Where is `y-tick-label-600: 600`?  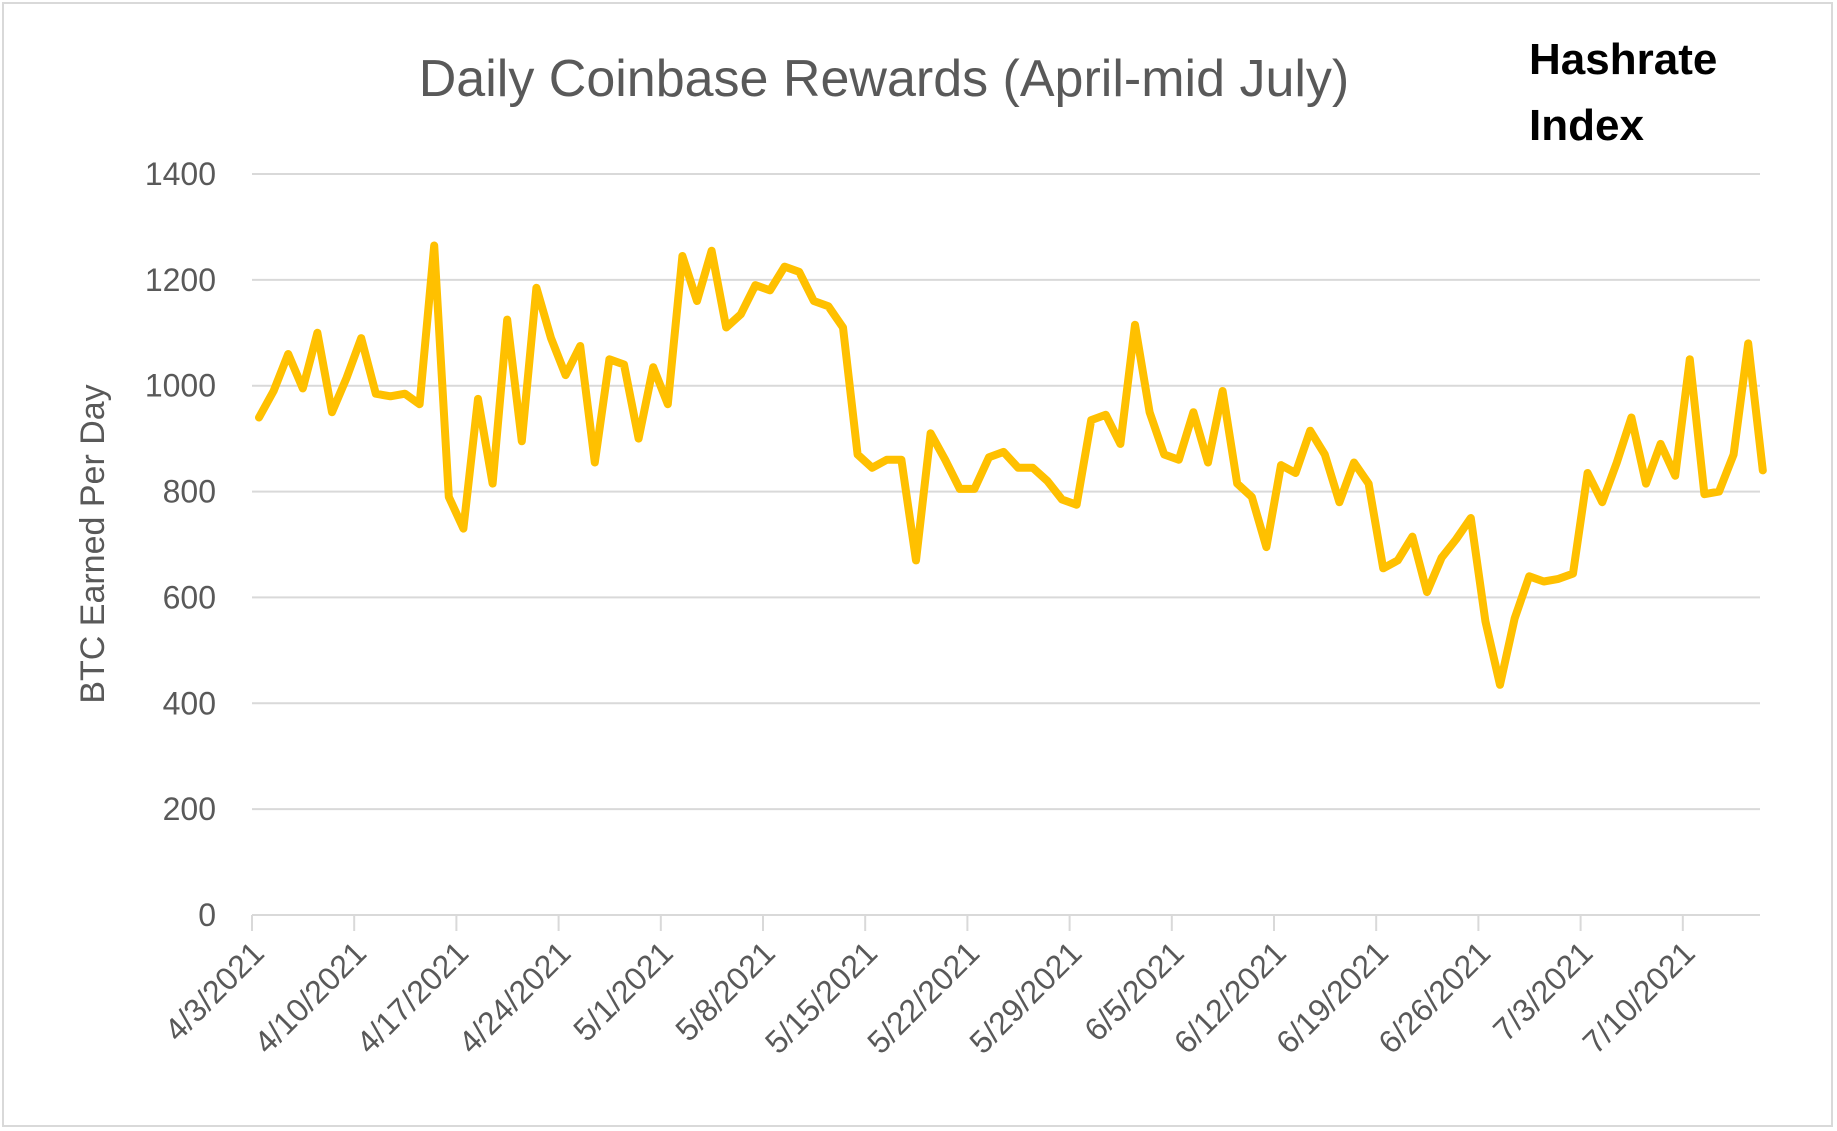 y-tick-label-600: 600 is located at coordinates (189, 597).